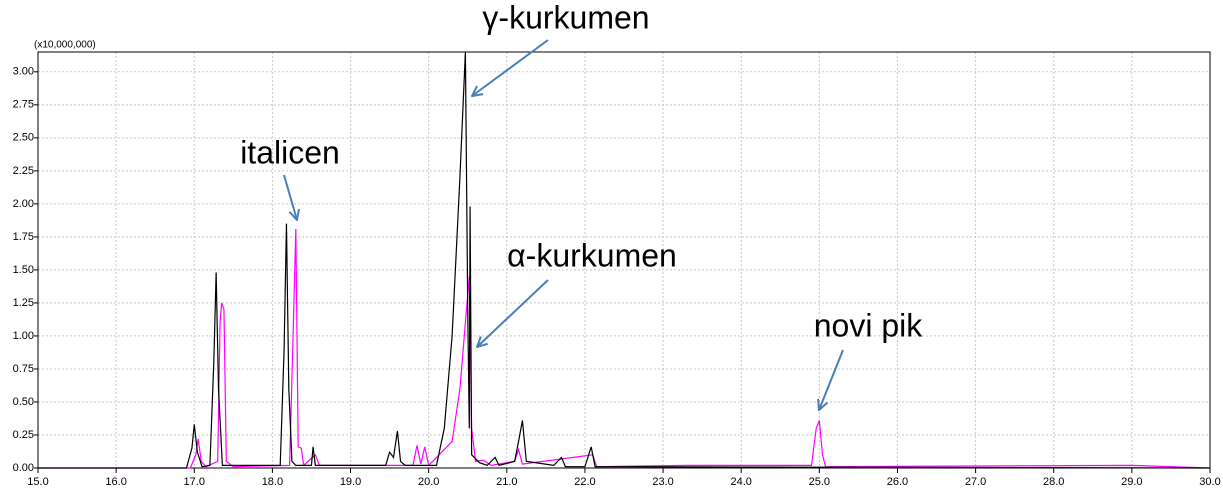 The height and width of the screenshot is (493, 1223). I want to click on annotation: italicen, so click(290, 152).